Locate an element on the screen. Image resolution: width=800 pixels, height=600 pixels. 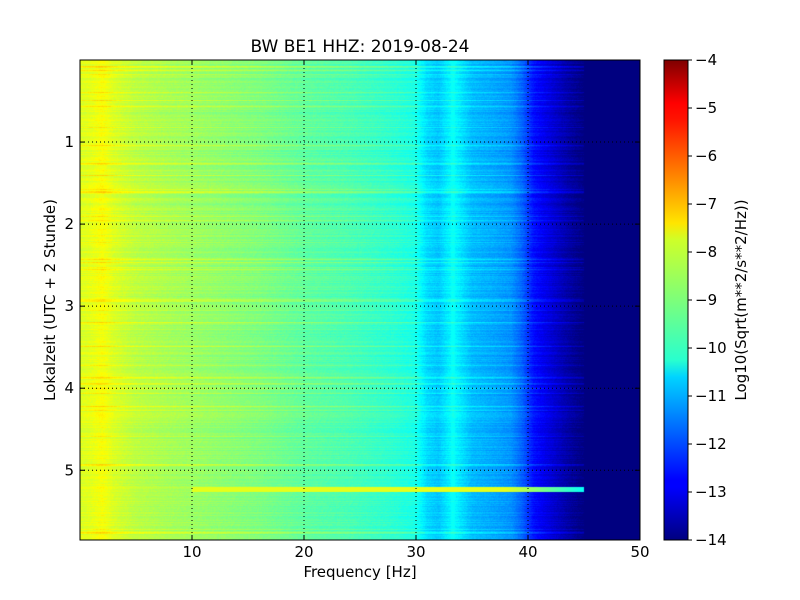
colorbar-tick-label: −10 is located at coordinates (711, 348).